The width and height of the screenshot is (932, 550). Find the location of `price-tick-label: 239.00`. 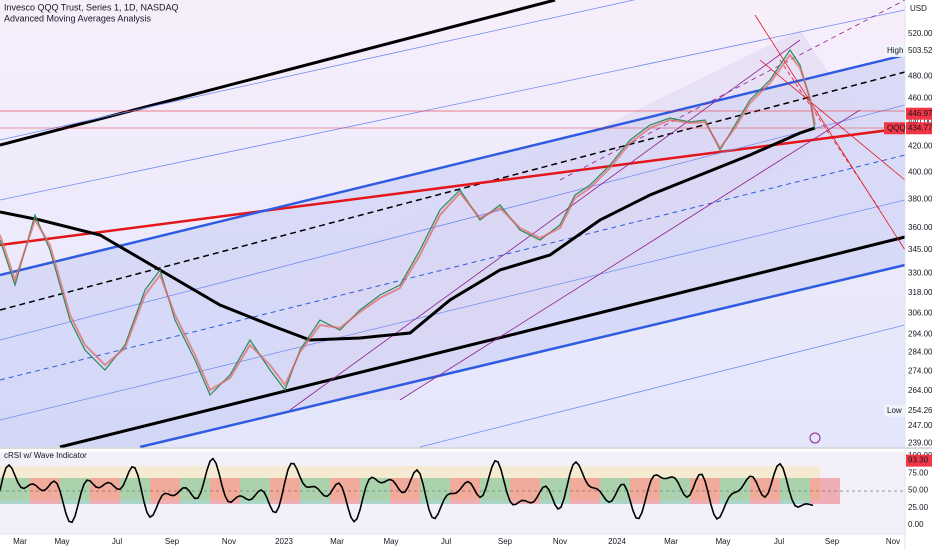

price-tick-label: 239.00 is located at coordinates (920, 442).